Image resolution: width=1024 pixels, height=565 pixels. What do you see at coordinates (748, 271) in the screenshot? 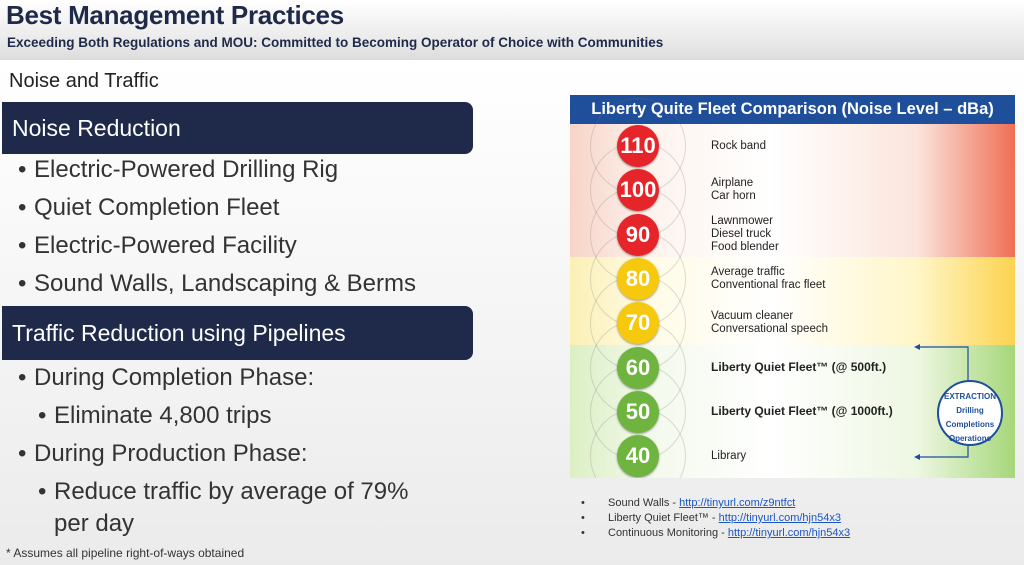
I see `level-description-line: Average traffic` at bounding box center [748, 271].